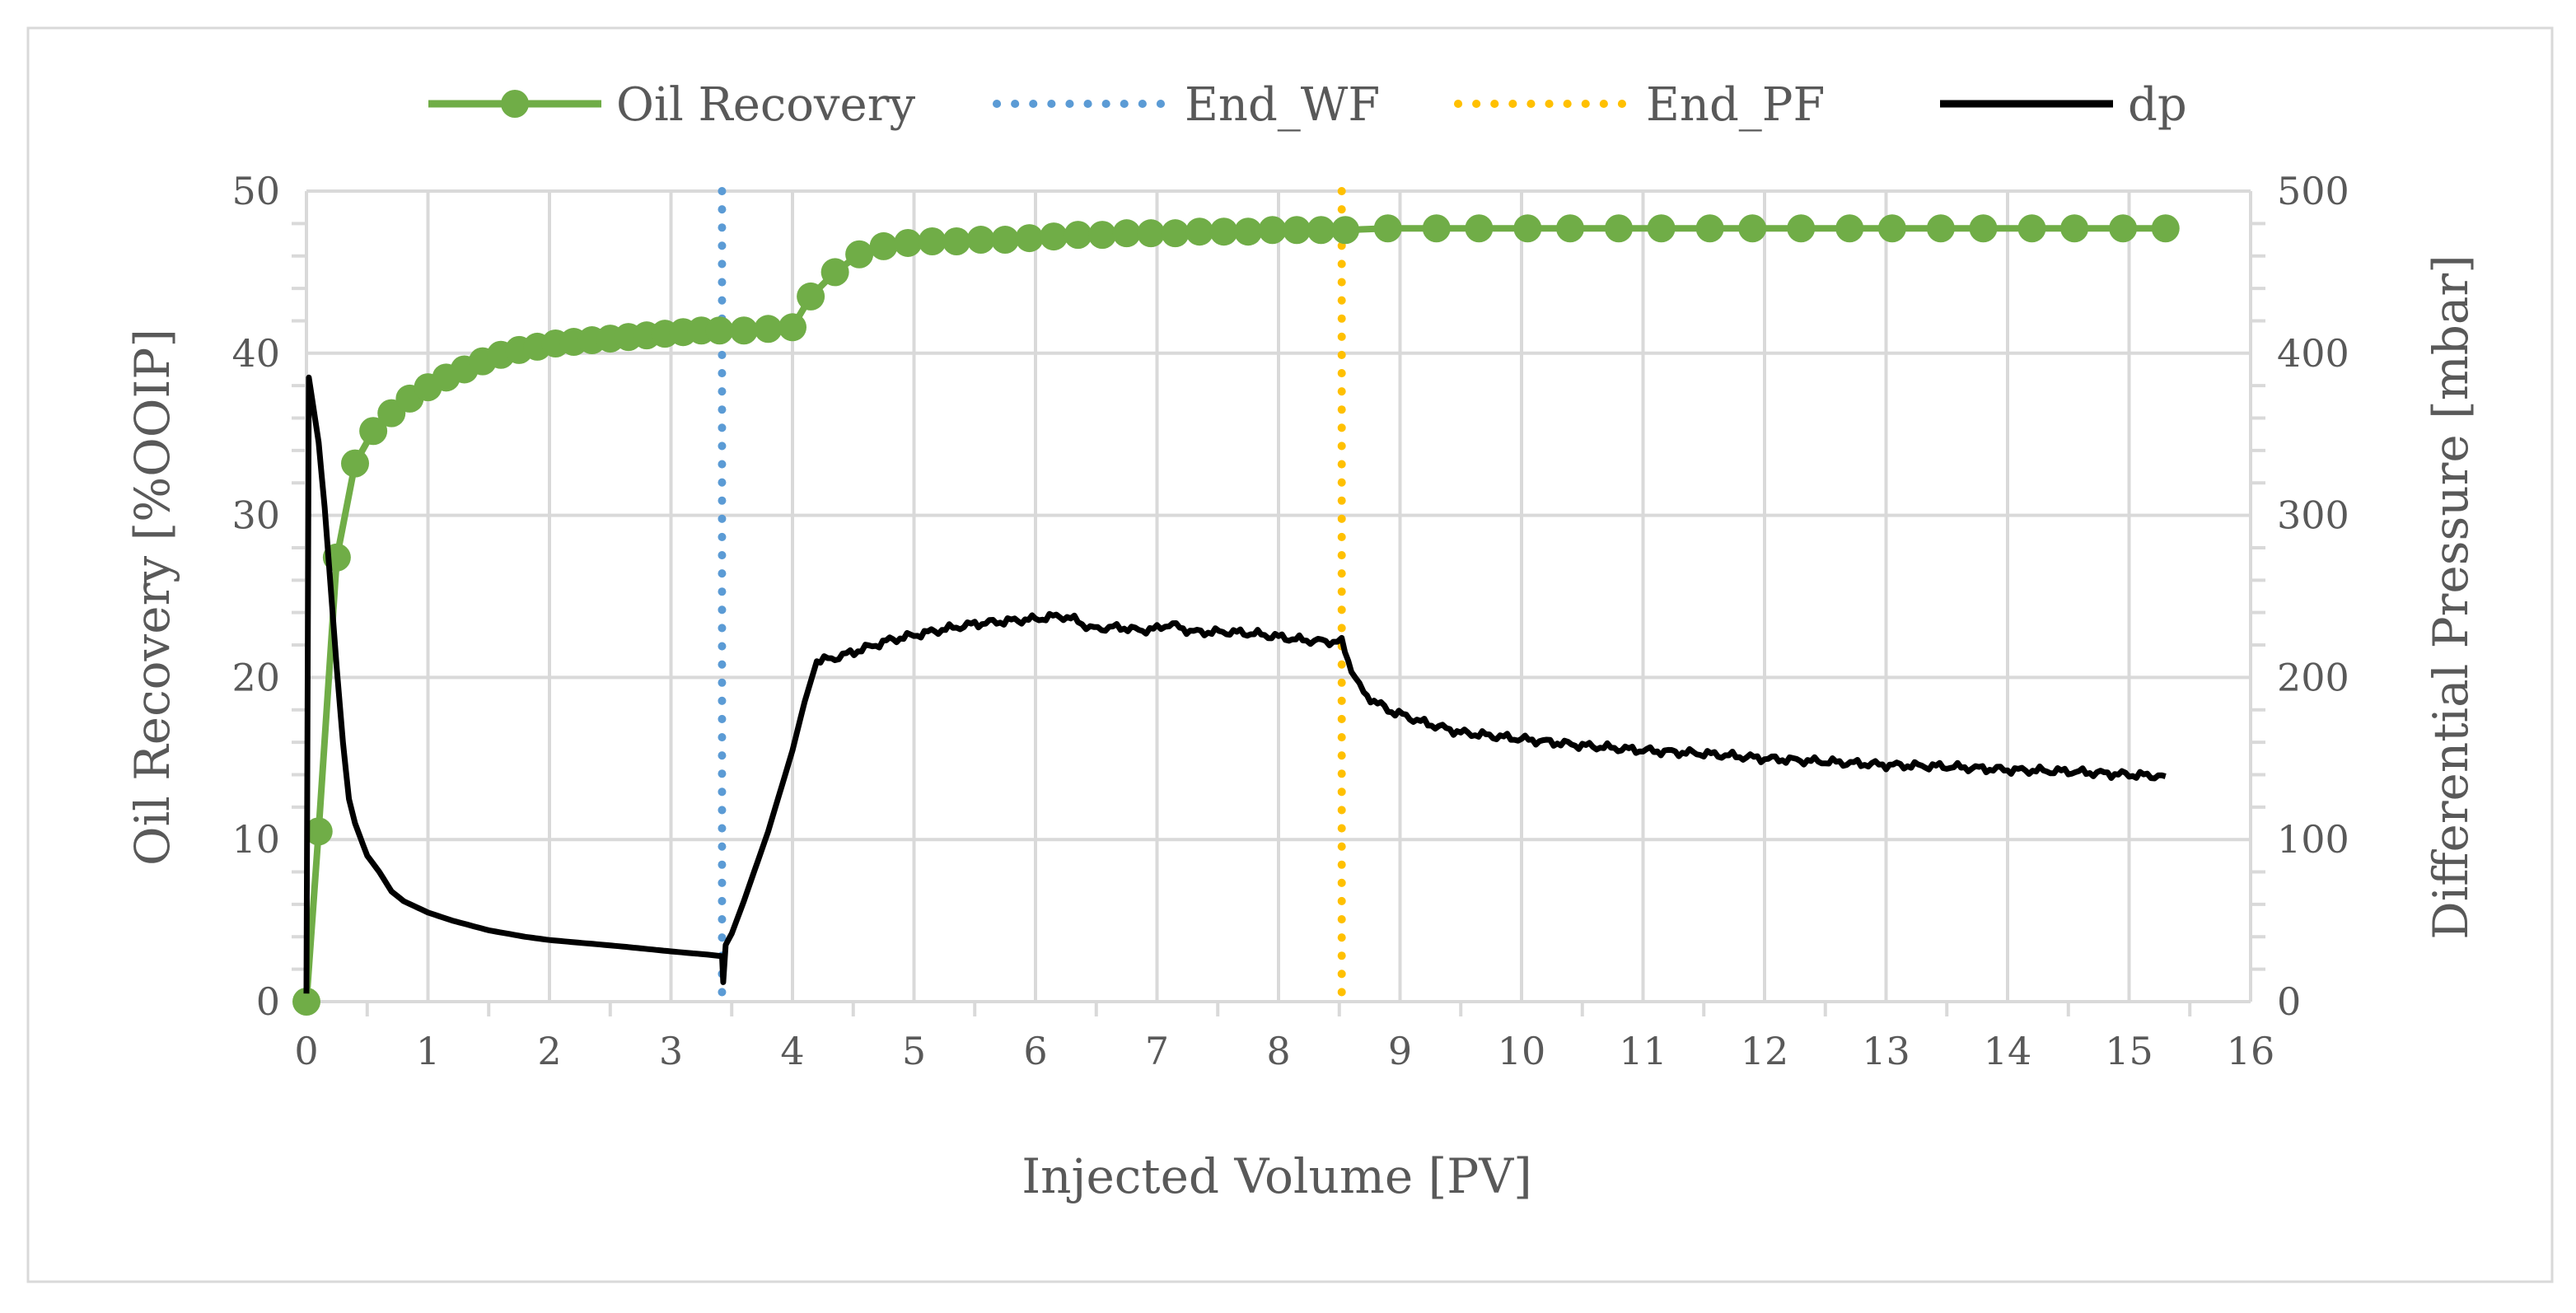 Image resolution: width=2576 pixels, height=1313 pixels. What do you see at coordinates (2313, 677) in the screenshot?
I see `y2-tick-label: 200` at bounding box center [2313, 677].